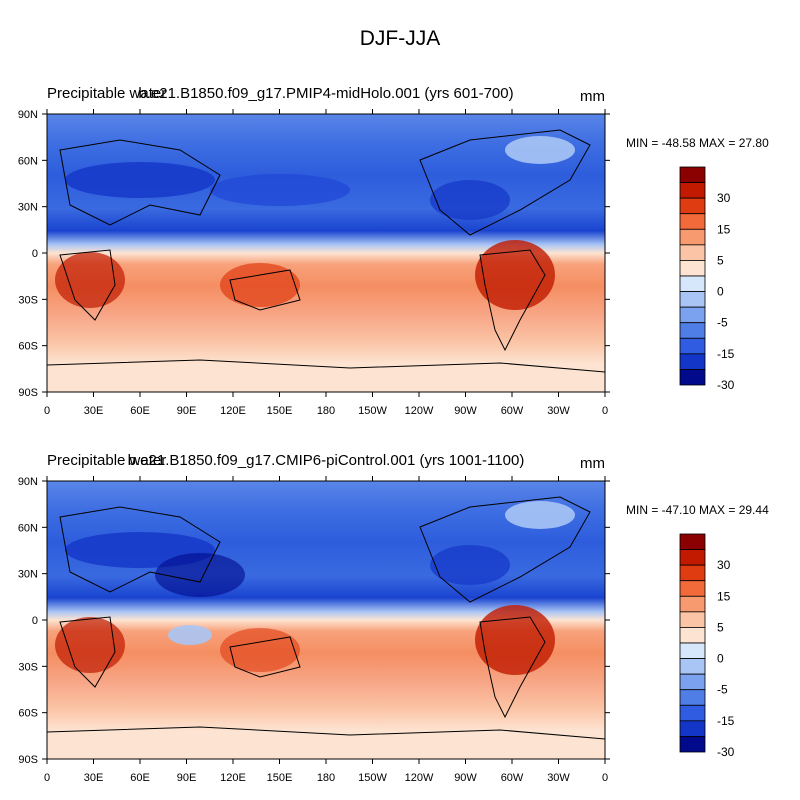 The image size is (800, 800). Describe the element at coordinates (724, 229) in the screenshot. I see `colorbar-label: 15` at that location.